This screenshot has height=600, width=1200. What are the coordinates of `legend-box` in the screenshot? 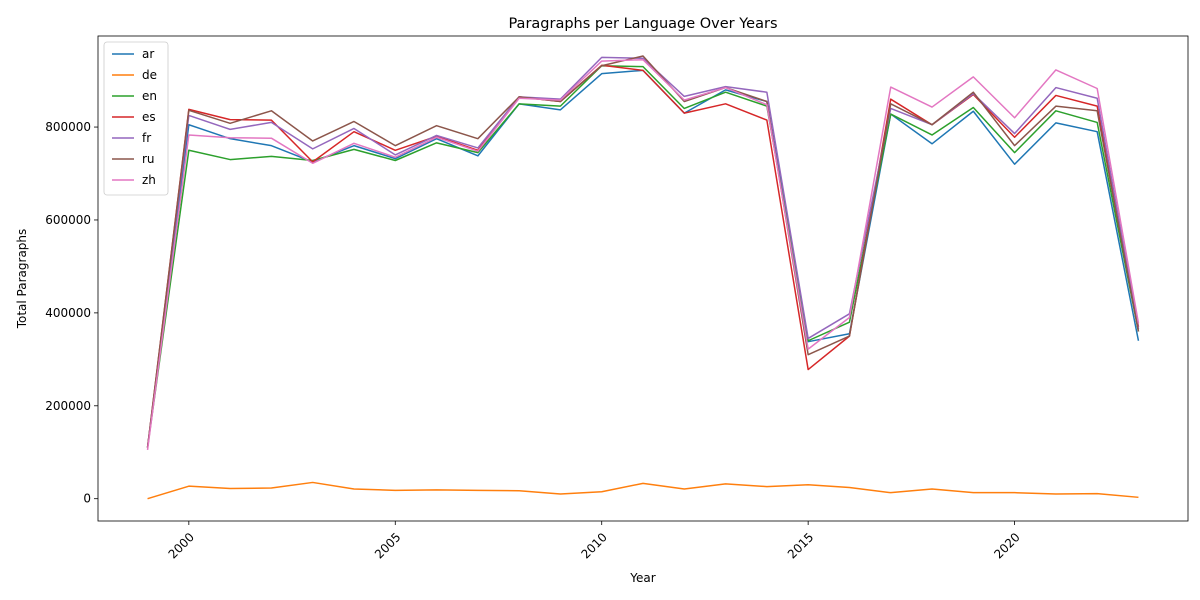 It's located at (136, 118).